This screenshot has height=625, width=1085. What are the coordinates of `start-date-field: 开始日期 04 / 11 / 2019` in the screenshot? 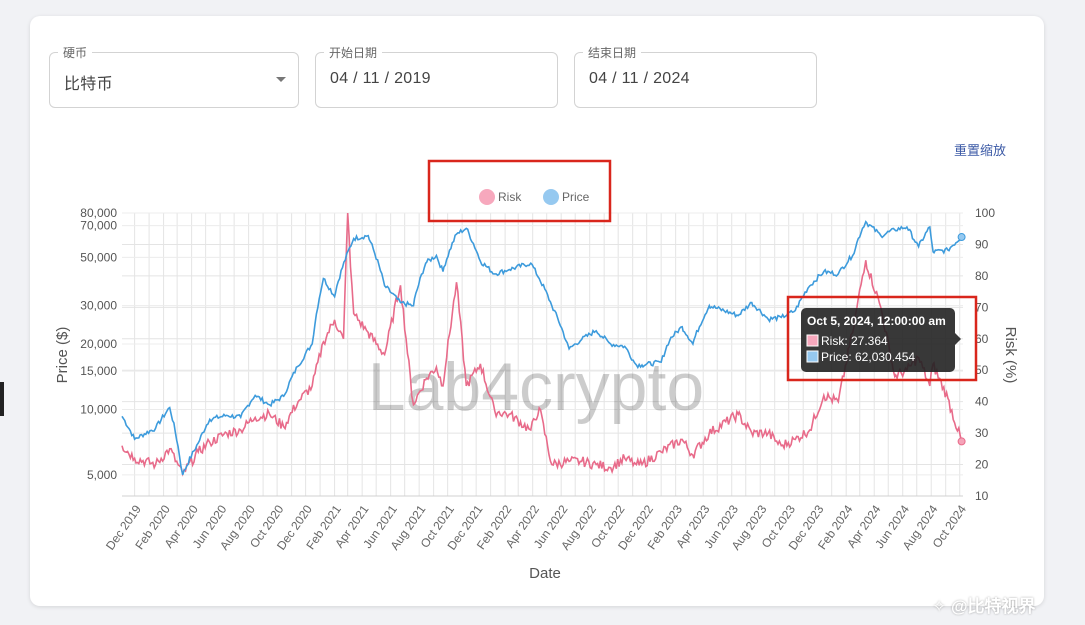 It's located at (436, 76).